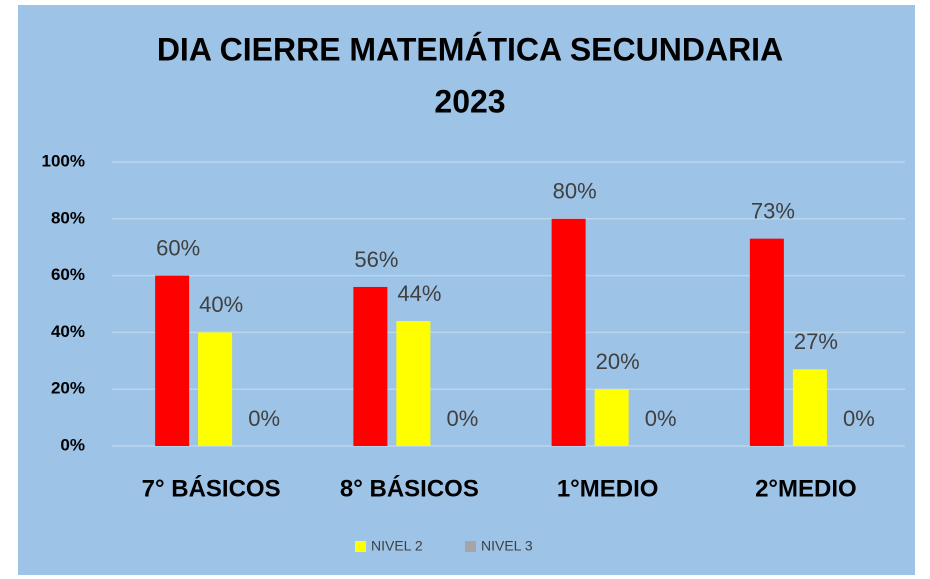  What do you see at coordinates (211, 488) in the screenshot?
I see `x-tick-label: 7° BÁSICOS` at bounding box center [211, 488].